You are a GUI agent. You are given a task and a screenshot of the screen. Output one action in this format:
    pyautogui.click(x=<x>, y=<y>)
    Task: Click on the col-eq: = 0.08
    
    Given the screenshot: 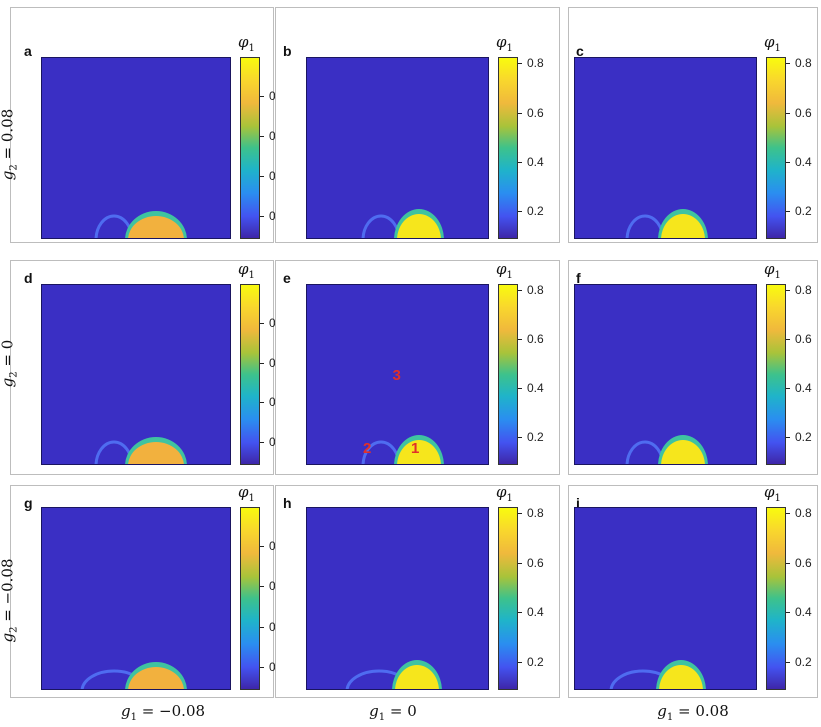 What is the action you would take?
    pyautogui.click(x=701, y=711)
    